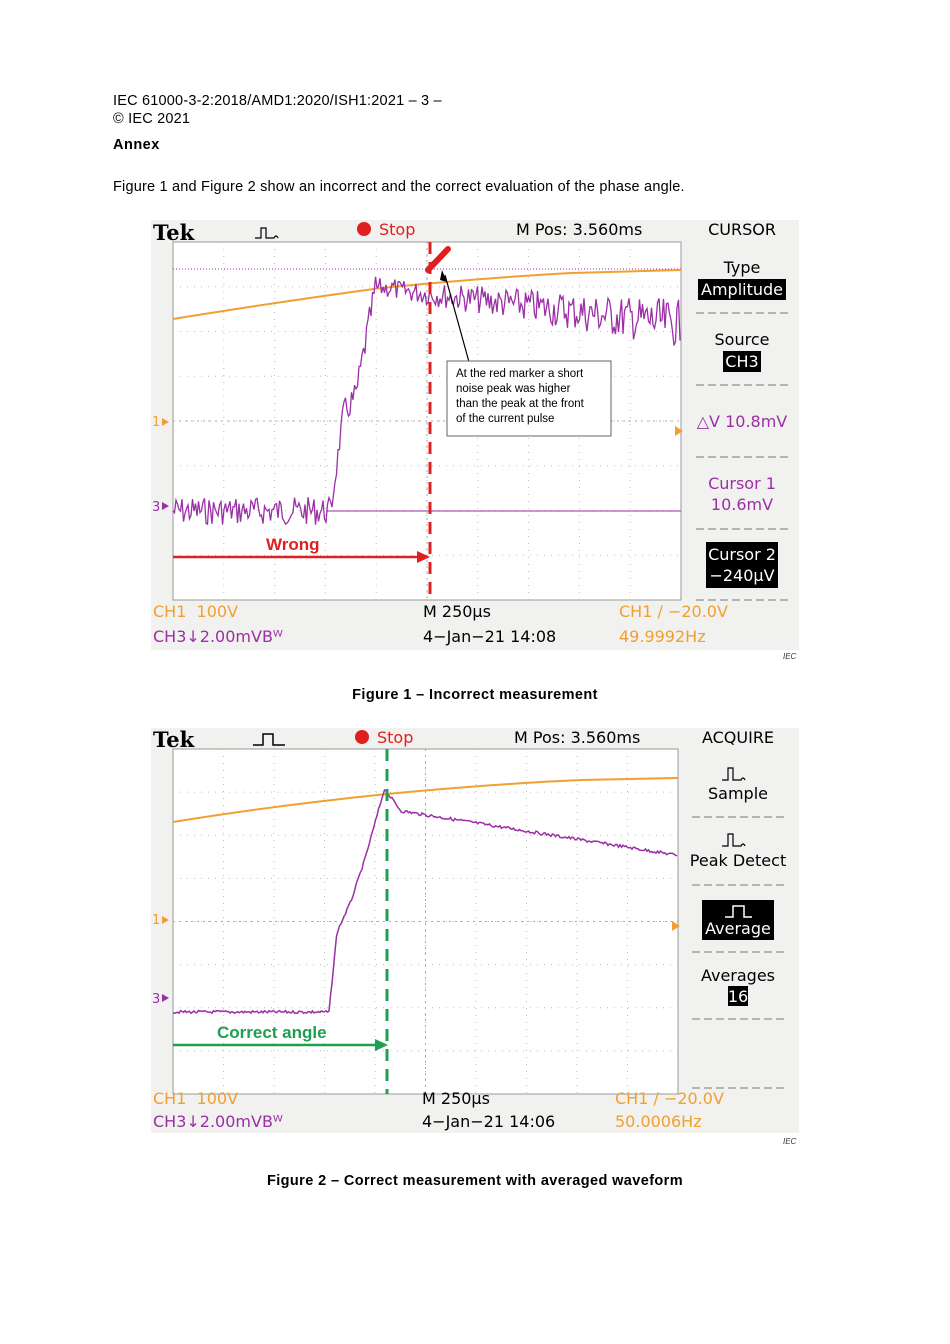 The width and height of the screenshot is (950, 1344). What do you see at coordinates (738, 793) in the screenshot?
I see `sample-option: Sample` at bounding box center [738, 793].